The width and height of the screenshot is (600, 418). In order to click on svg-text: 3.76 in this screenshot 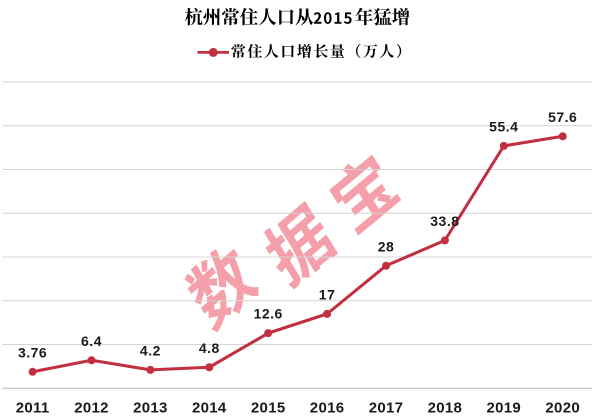, I will do `click(32, 352)`.